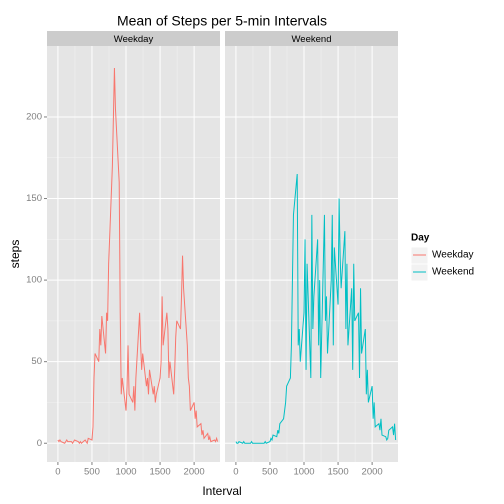  I want to click on facet-label: Weekend, so click(312, 39).